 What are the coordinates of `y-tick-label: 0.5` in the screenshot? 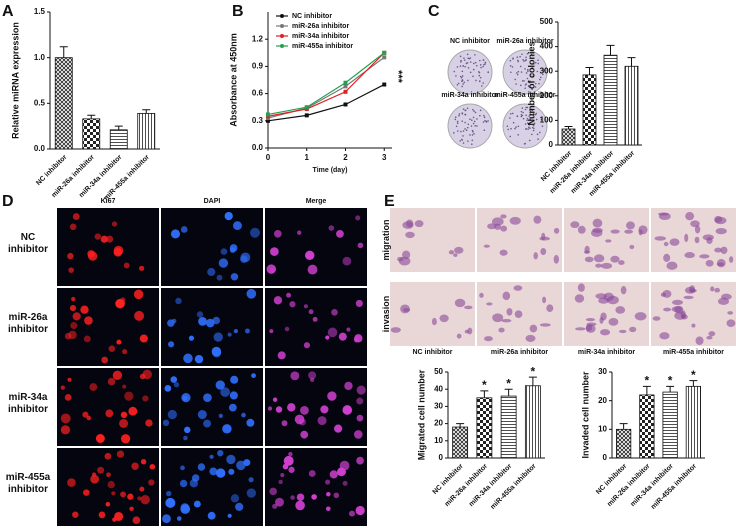 It's located at (40, 102).